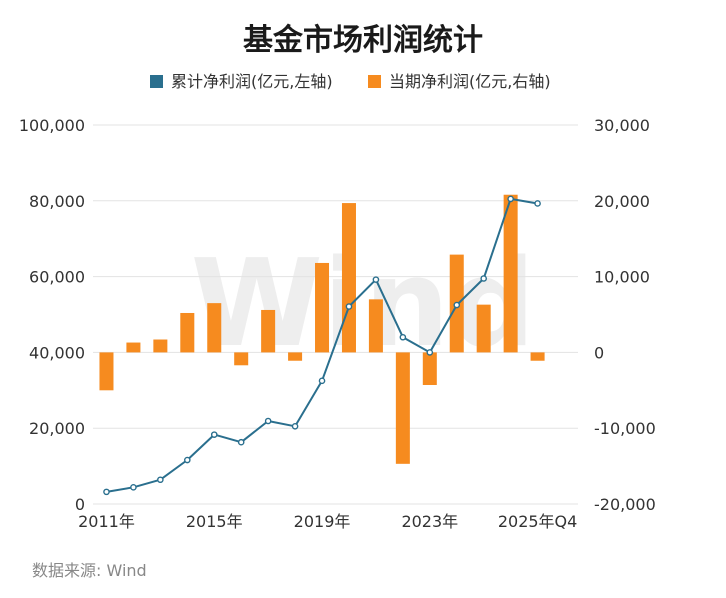 The image size is (726, 598). Describe the element at coordinates (252, 81) in the screenshot. I see `legend-label: 累计净利润(亿元,左轴)` at that location.